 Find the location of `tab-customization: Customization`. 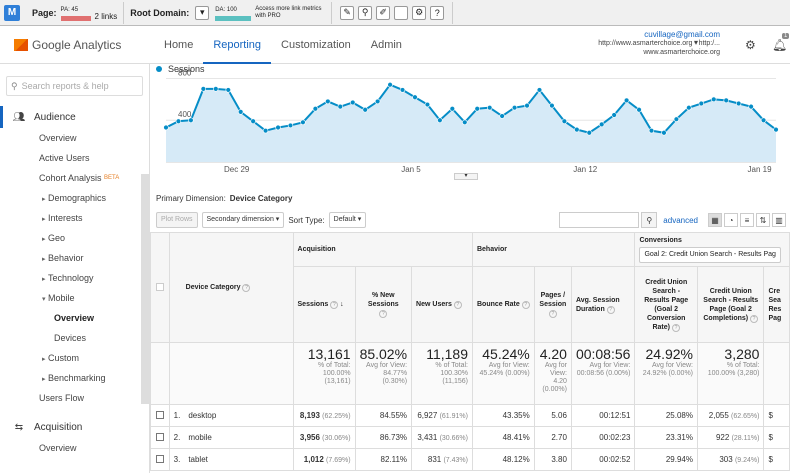

tab-customization: Customization is located at coordinates (316, 44).